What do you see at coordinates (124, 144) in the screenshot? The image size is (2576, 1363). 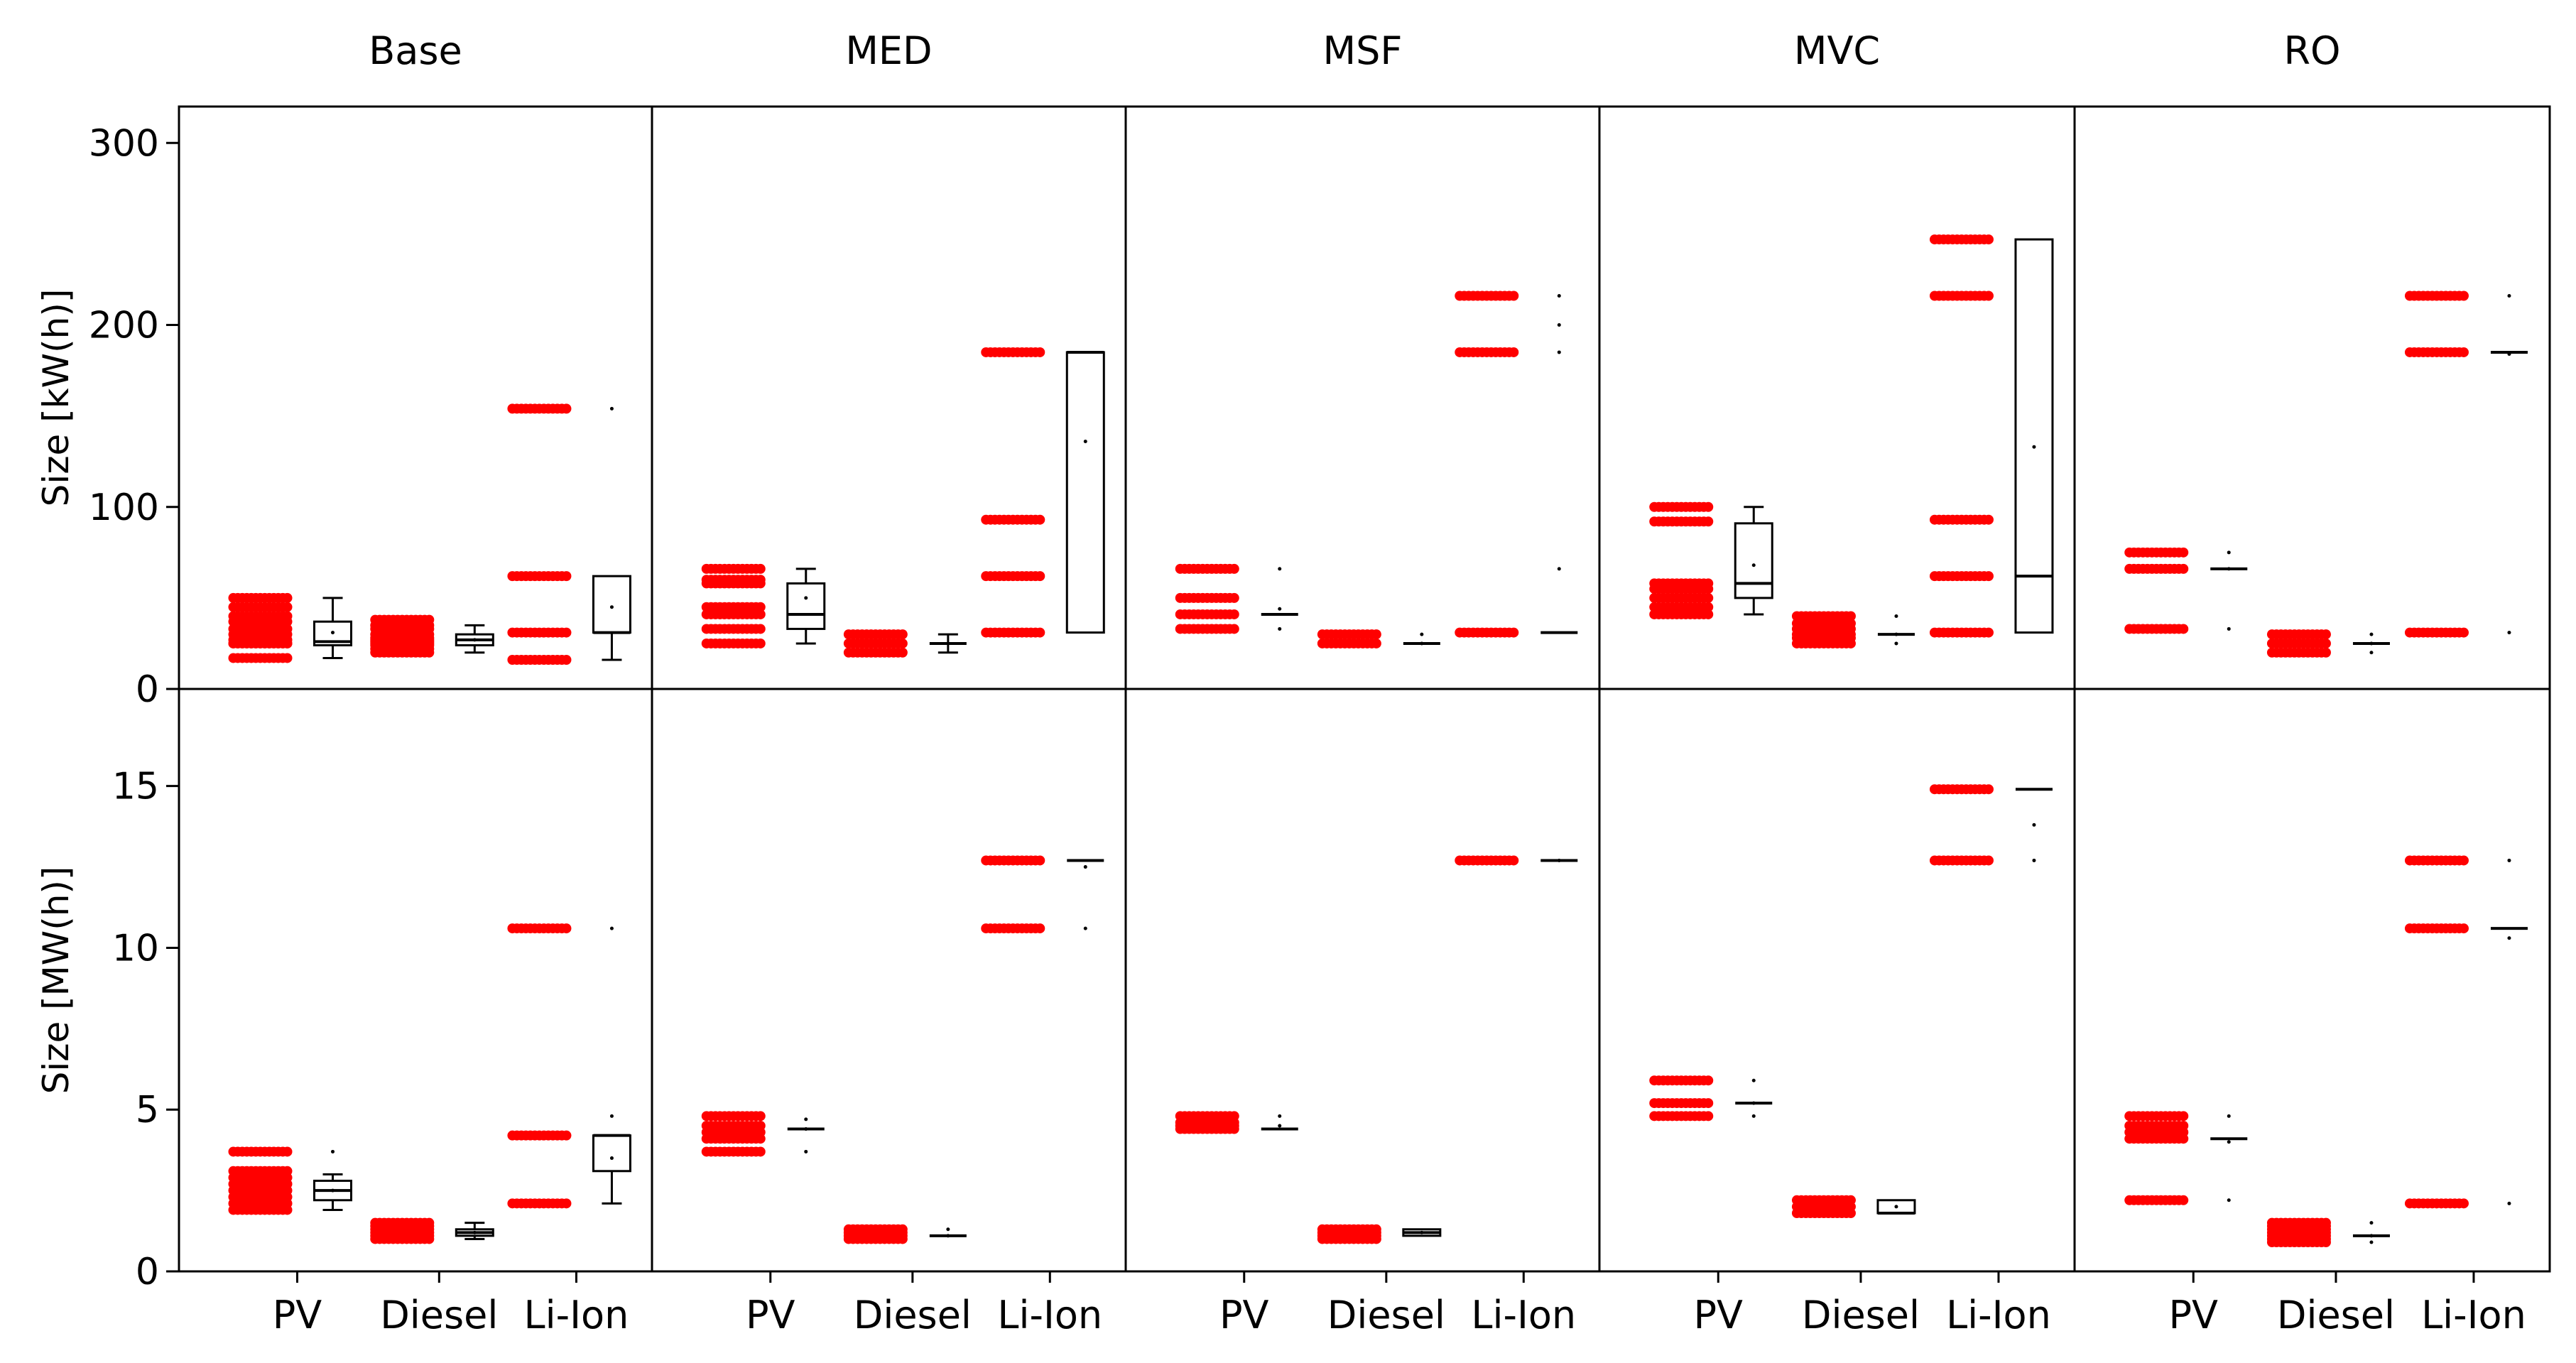 I see `y-tick-label: 300` at bounding box center [124, 144].